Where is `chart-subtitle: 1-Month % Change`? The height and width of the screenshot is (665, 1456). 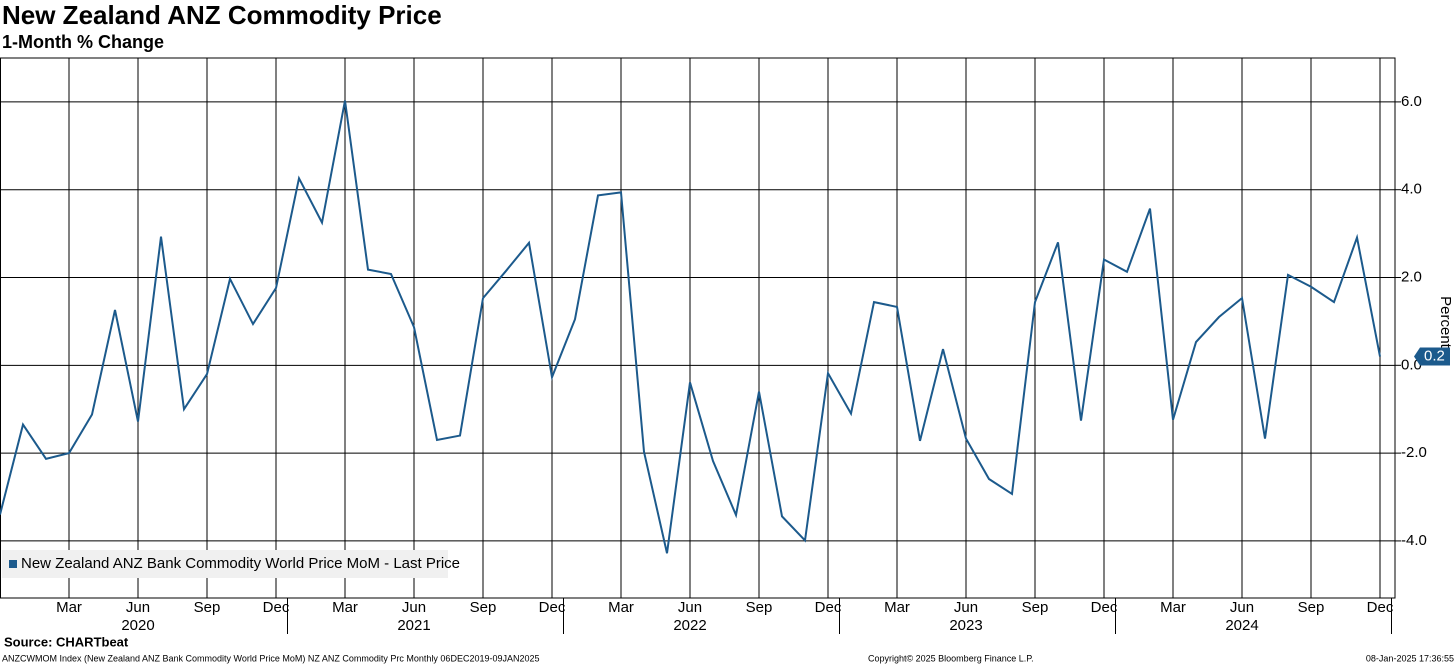 chart-subtitle: 1-Month % Change is located at coordinates (83, 42).